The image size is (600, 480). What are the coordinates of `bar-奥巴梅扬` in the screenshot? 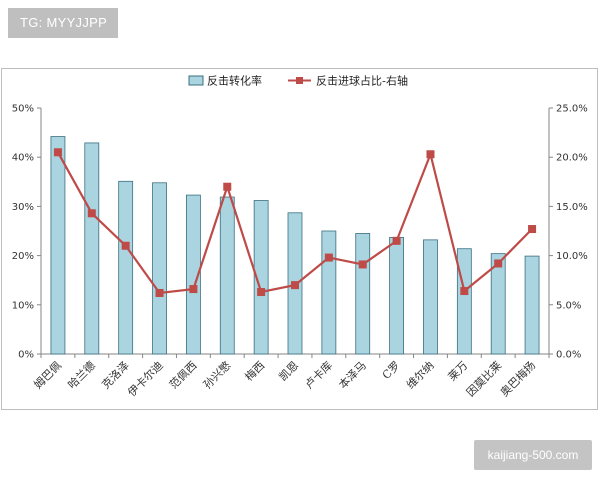 It's located at (532, 305).